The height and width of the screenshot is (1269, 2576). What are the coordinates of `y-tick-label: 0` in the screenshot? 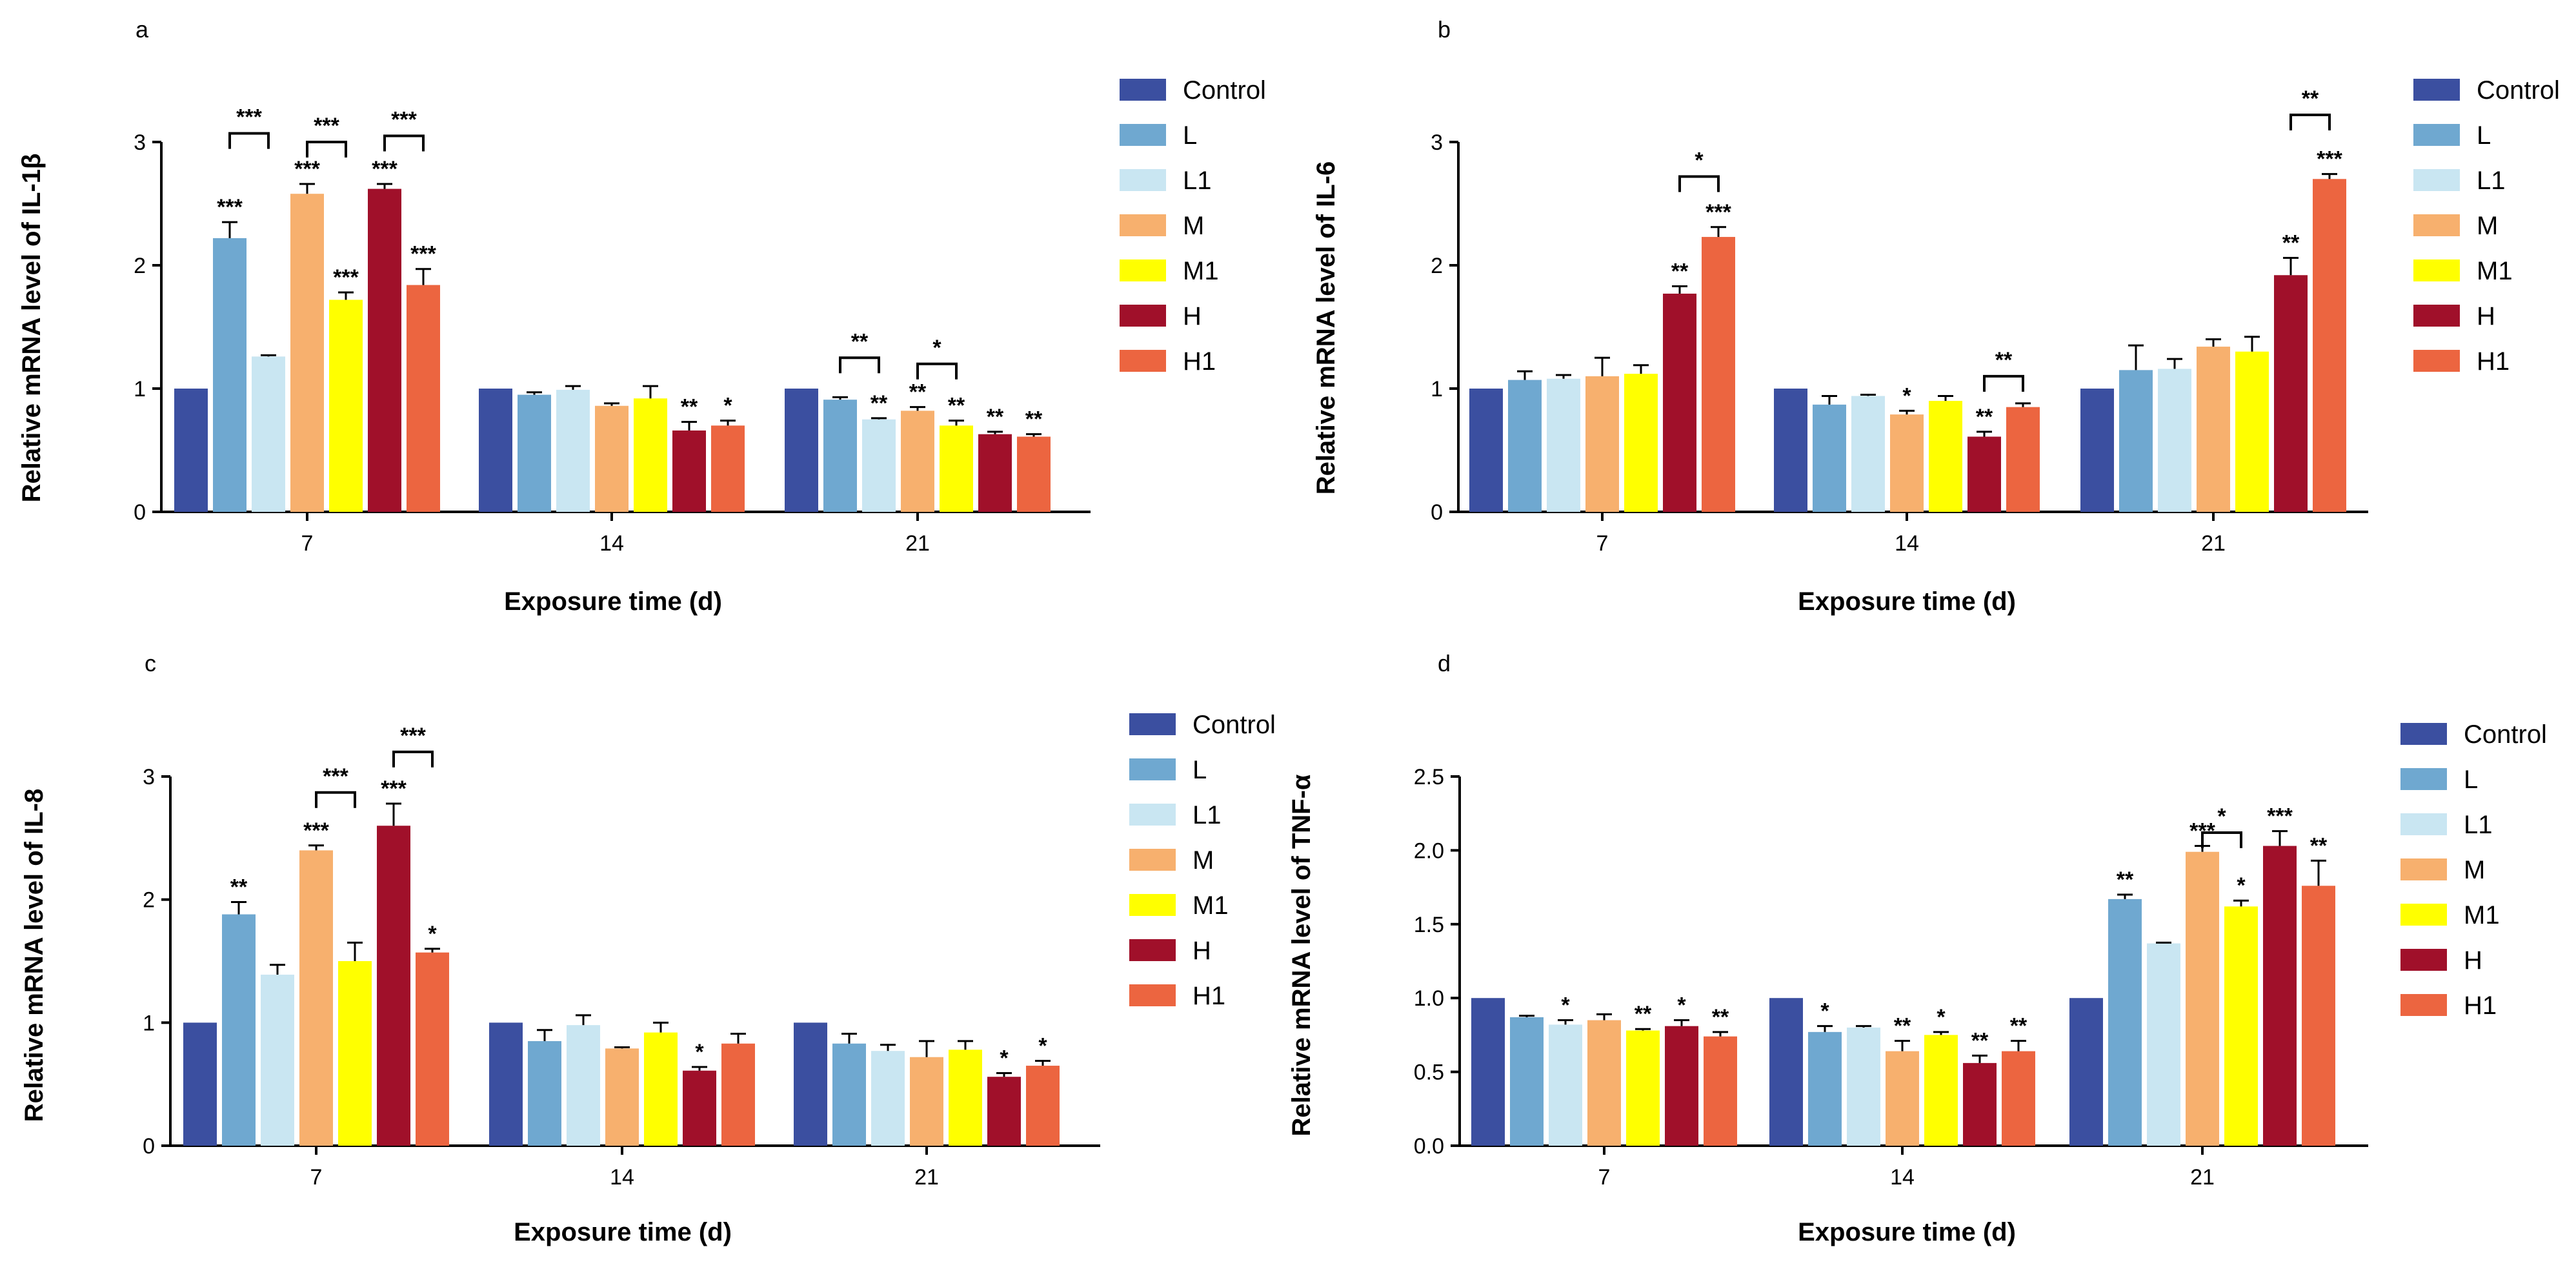 It's located at (140, 512).